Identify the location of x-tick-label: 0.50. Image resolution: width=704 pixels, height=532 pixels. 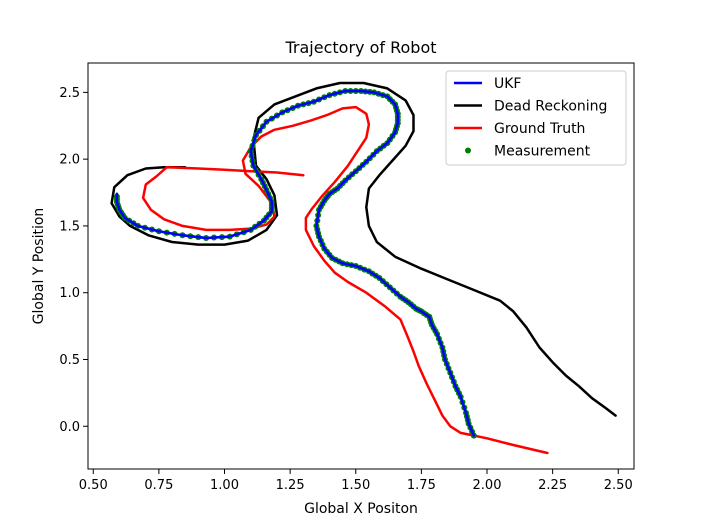
(93, 485).